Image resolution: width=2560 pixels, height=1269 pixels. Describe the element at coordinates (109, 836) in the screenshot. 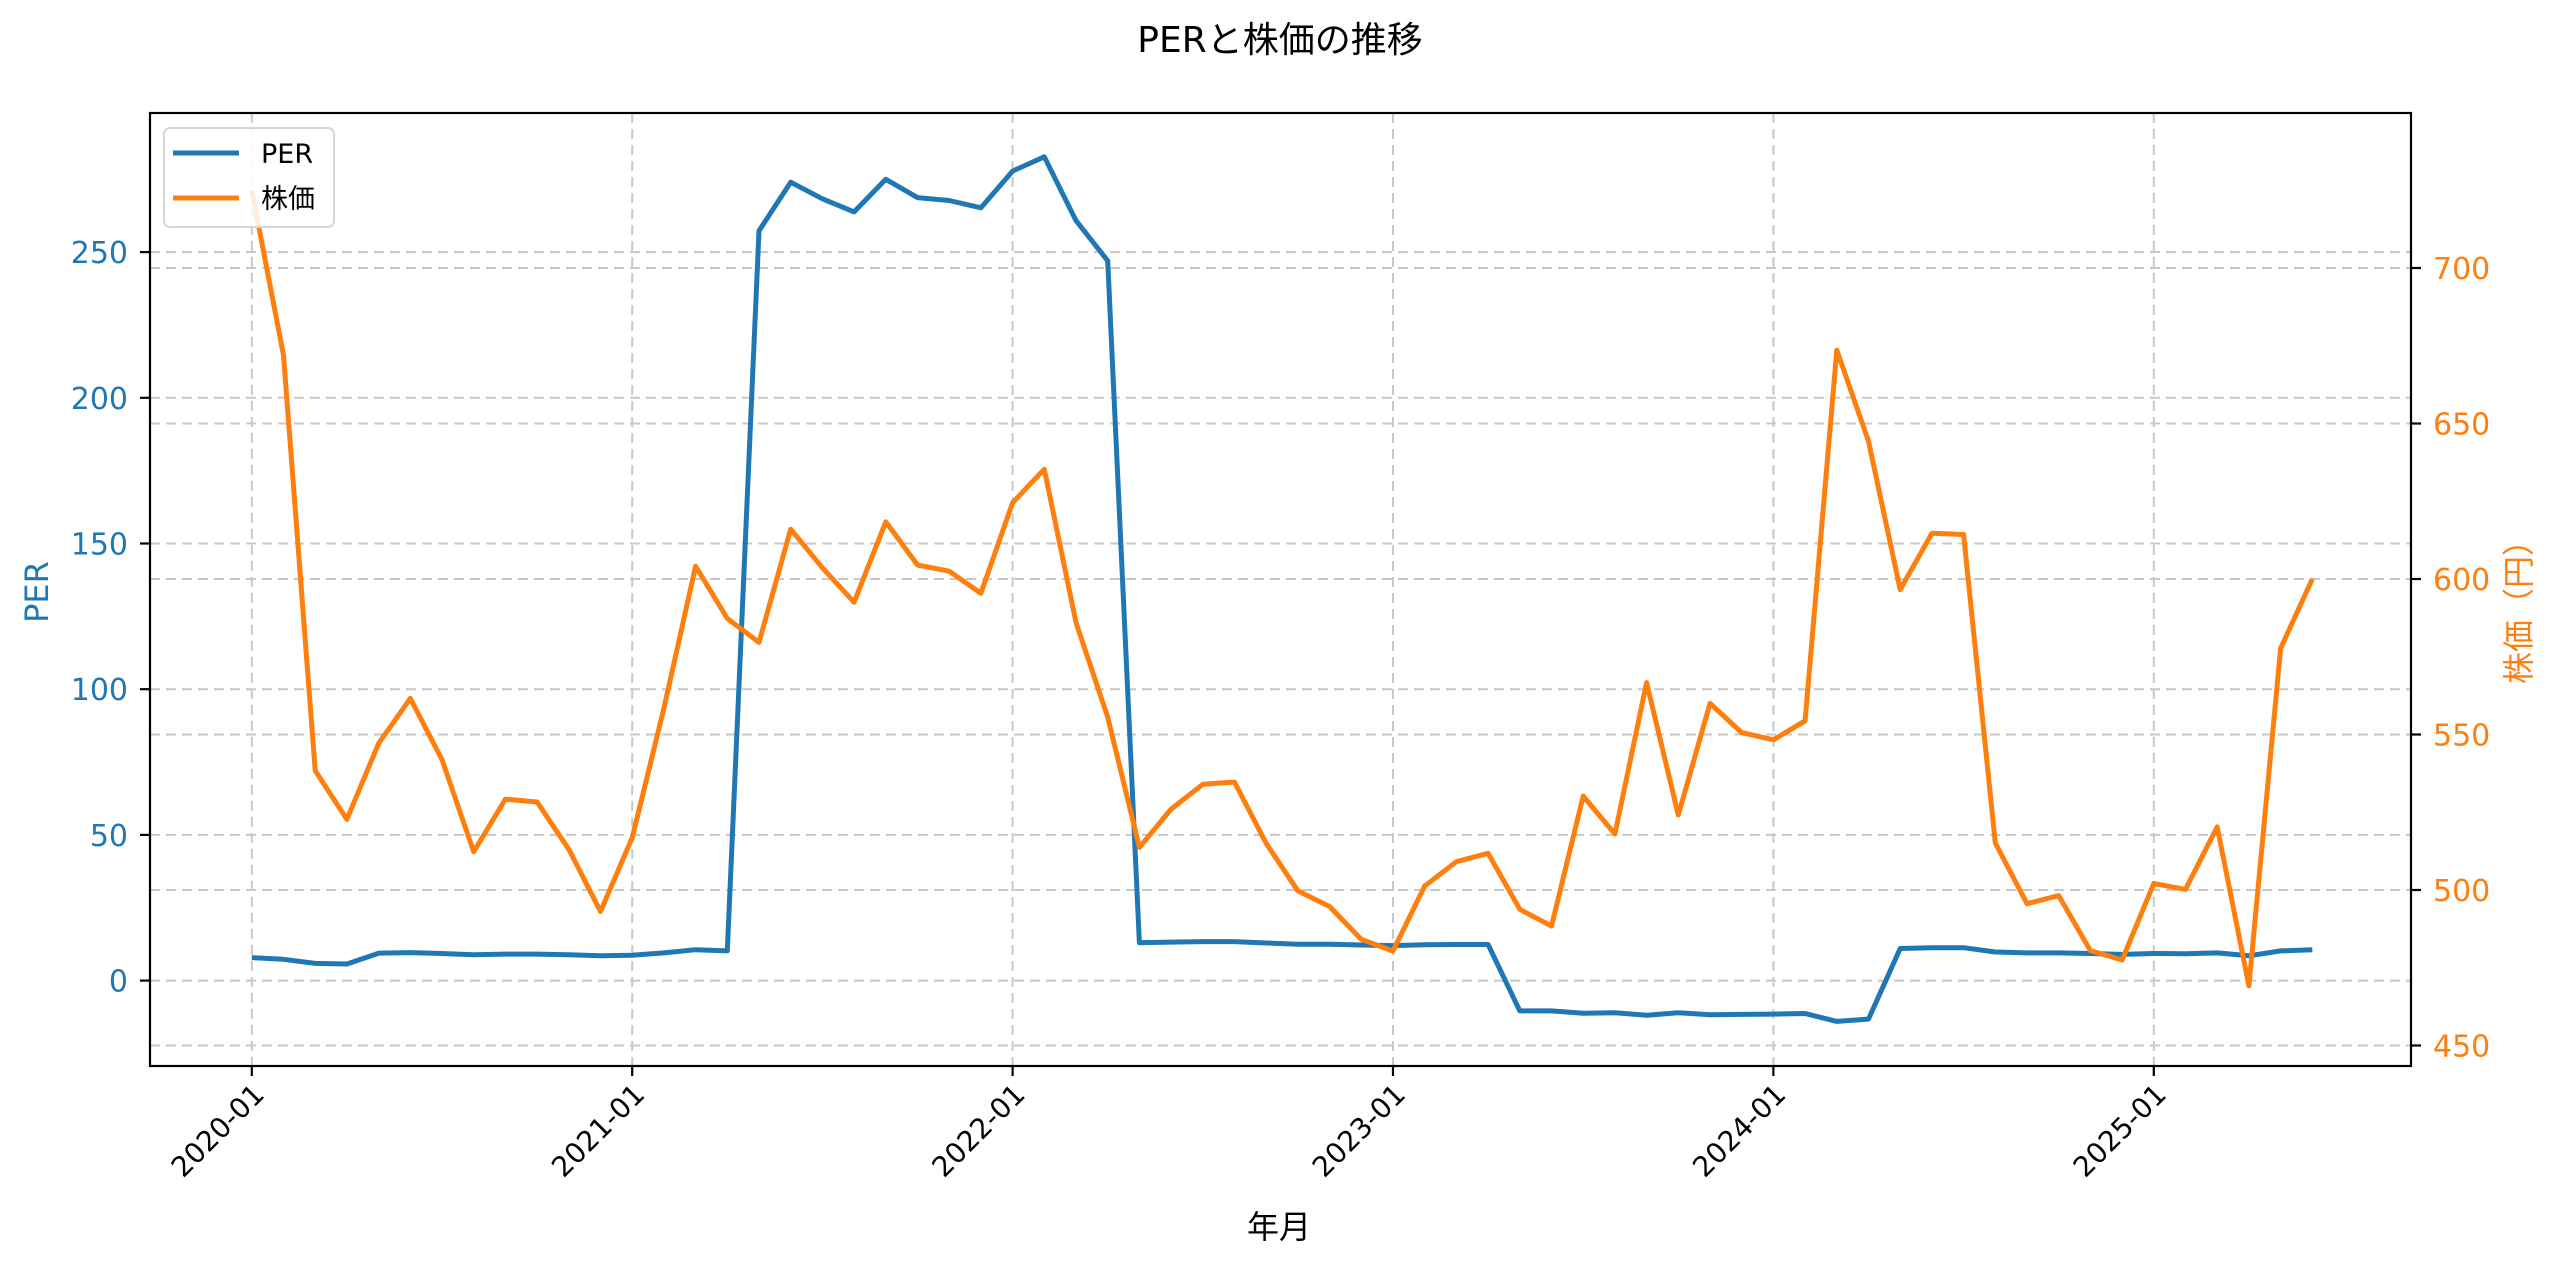

I see `left-tick-label: 50` at that location.